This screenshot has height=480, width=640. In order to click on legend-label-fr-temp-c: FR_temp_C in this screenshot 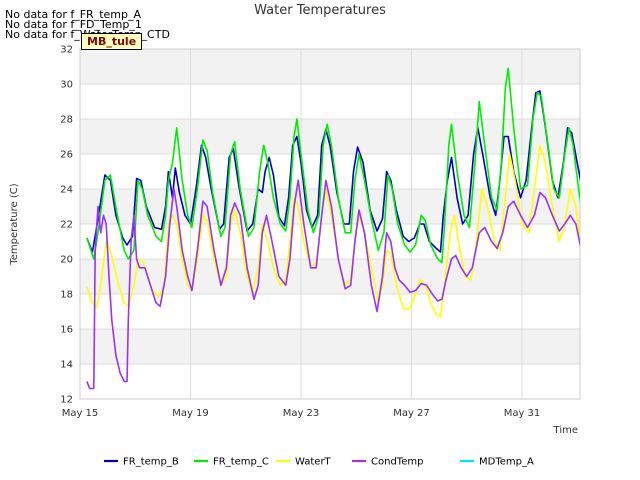, I will do `click(241, 462)`.